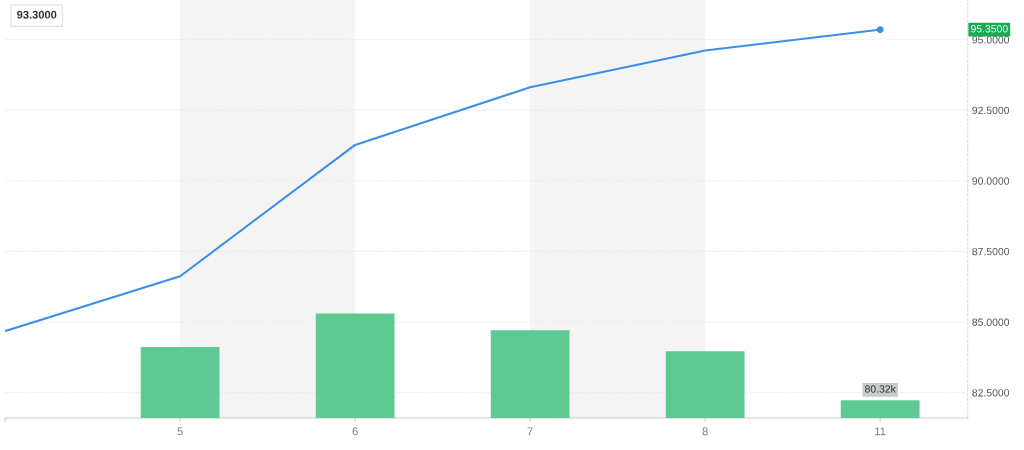  I want to click on x-tick-label: 5, so click(180, 431).